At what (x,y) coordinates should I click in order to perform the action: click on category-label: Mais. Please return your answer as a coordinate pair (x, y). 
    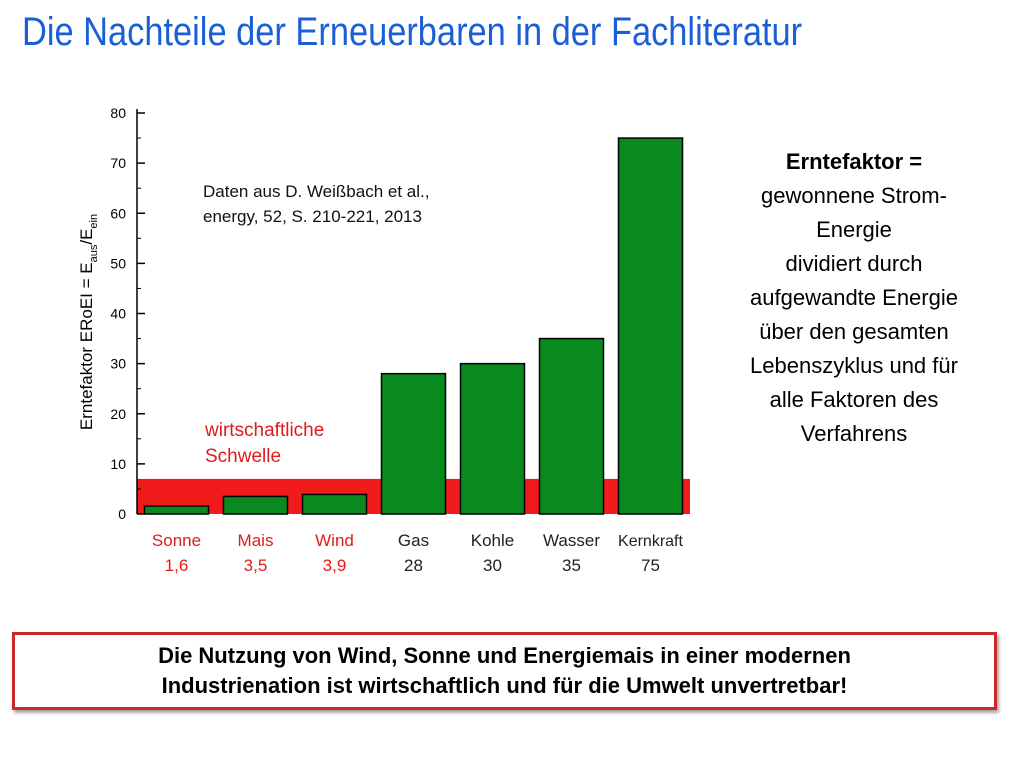
    Looking at the image, I should click on (256, 540).